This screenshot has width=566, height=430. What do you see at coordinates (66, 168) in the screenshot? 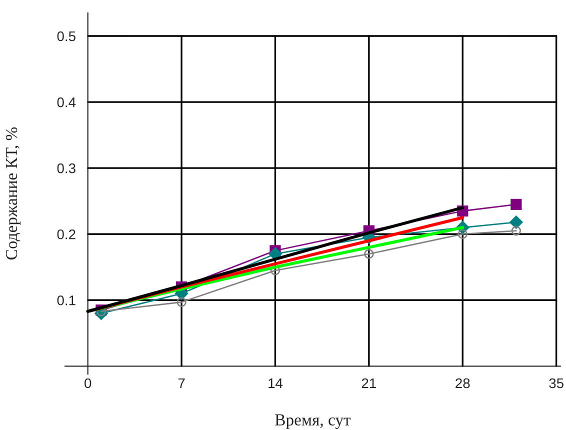
I see `y-tick-label: 0.3` at bounding box center [66, 168].